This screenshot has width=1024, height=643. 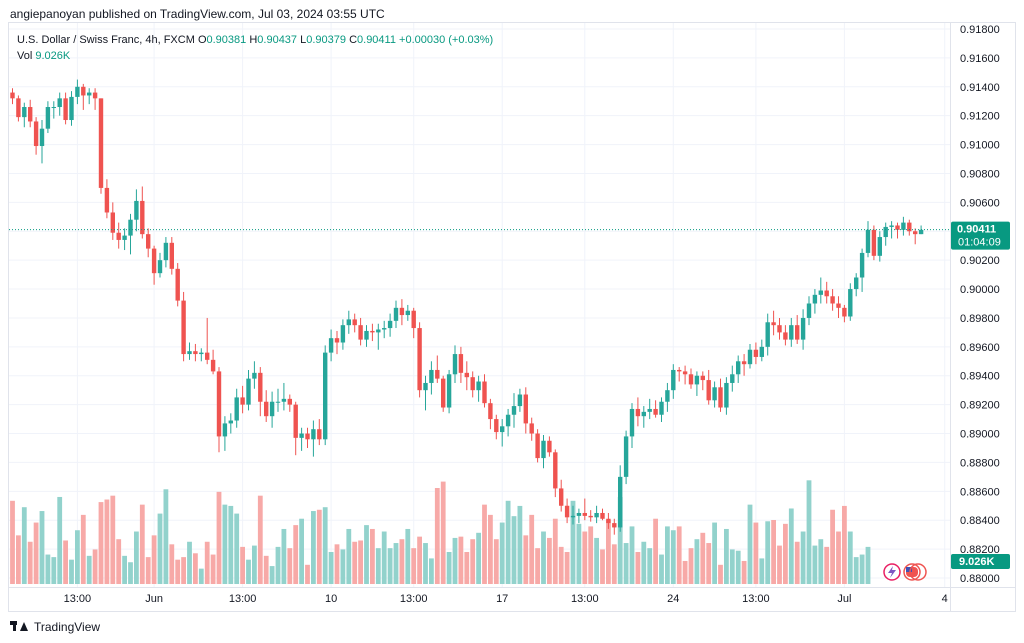 What do you see at coordinates (980, 550) in the screenshot?
I see `y-tick-label: 0.88200` at bounding box center [980, 550].